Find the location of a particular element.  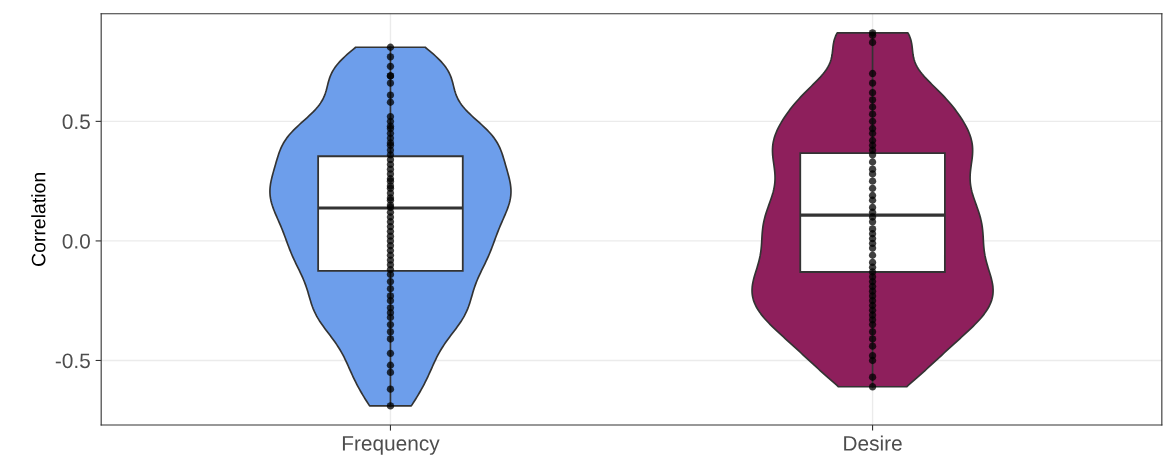

x-tick-label: Frequency is located at coordinates (391, 445).